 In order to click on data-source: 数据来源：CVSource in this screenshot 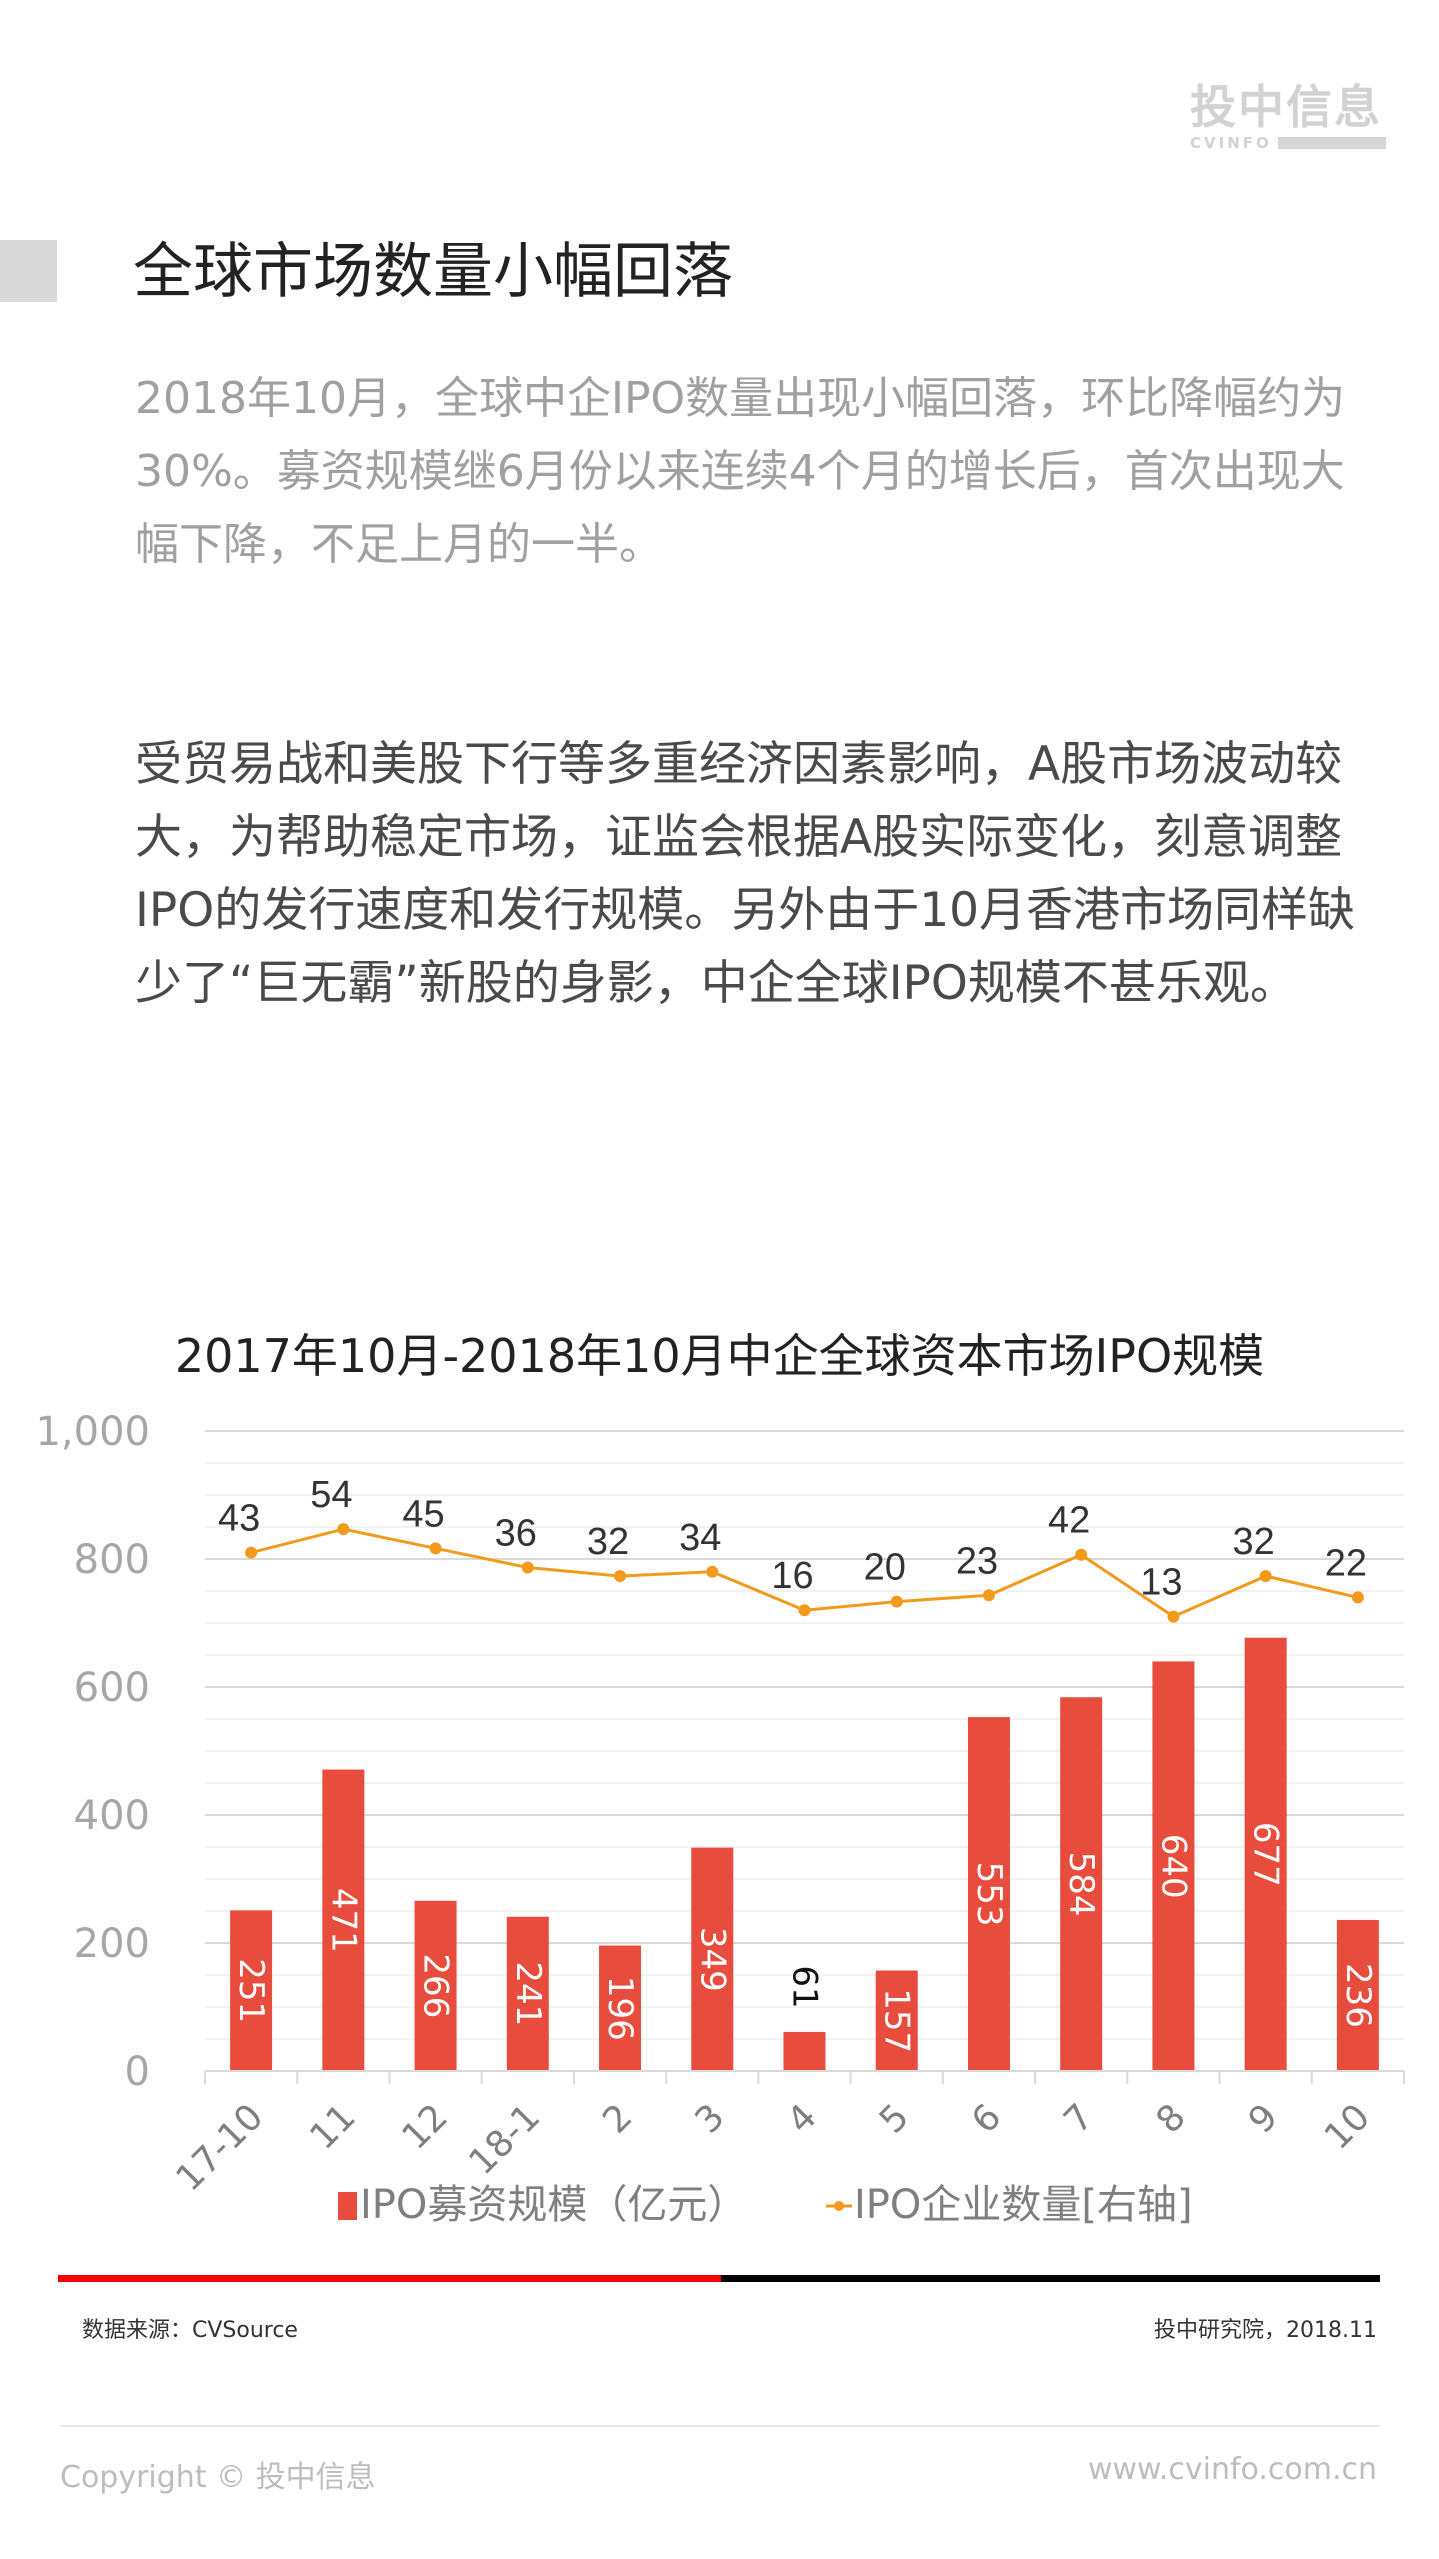, I will do `click(190, 2330)`.